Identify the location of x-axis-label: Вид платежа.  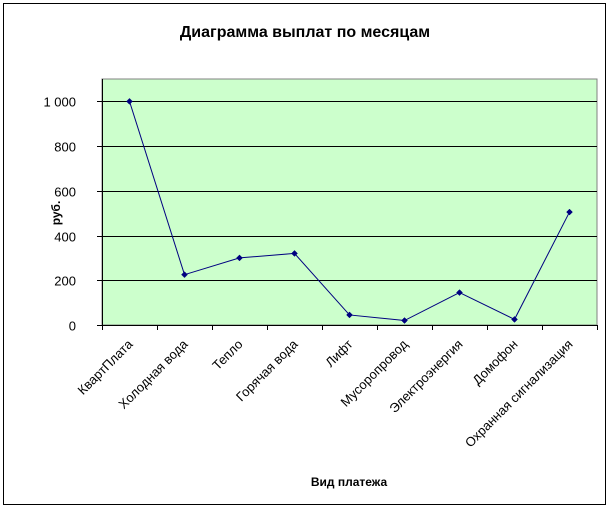
(349, 482).